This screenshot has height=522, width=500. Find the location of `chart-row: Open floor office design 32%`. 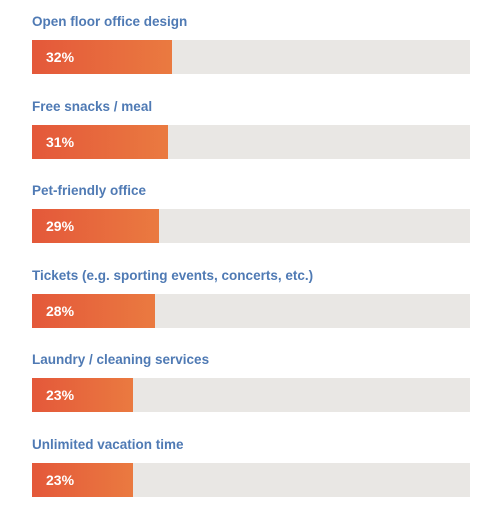

chart-row: Open floor office design 32% is located at coordinates (251, 56).